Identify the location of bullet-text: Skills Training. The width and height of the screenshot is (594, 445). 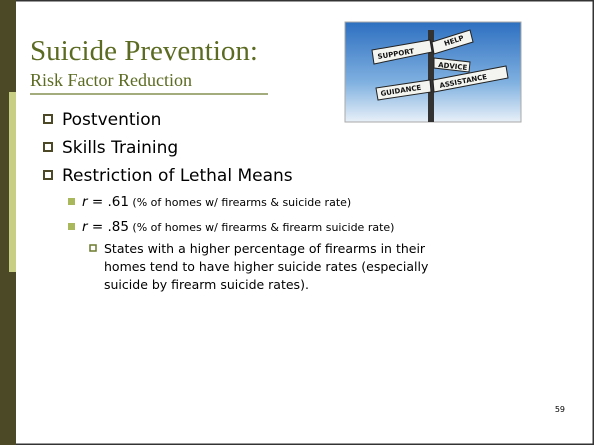
(120, 148).